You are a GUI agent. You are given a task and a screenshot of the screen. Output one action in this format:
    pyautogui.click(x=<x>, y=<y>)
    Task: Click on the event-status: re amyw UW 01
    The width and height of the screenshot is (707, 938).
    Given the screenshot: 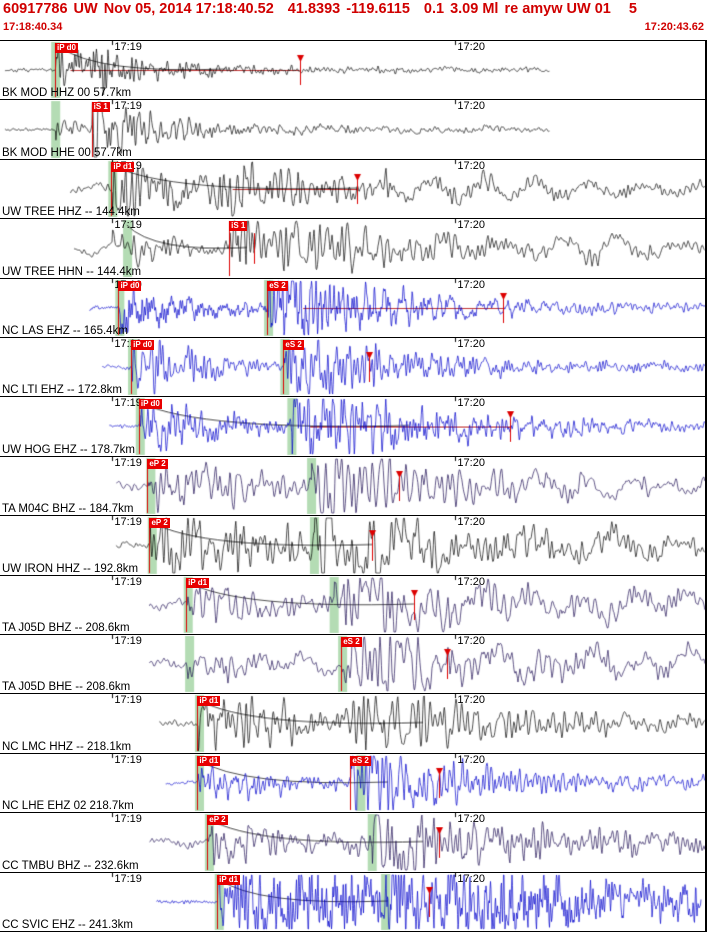 What is the action you would take?
    pyautogui.click(x=557, y=9)
    